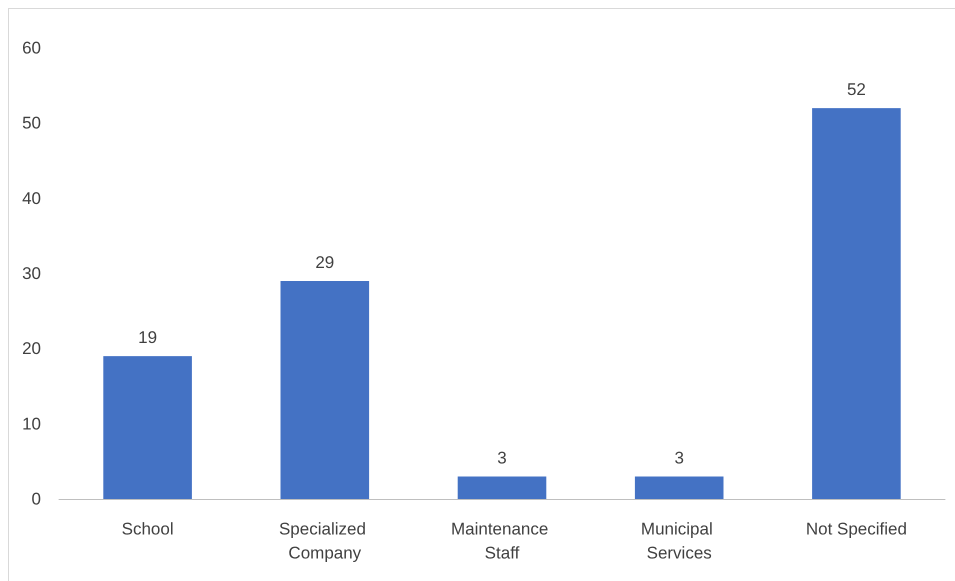  I want to click on y-tick-label: 20, so click(31, 348).